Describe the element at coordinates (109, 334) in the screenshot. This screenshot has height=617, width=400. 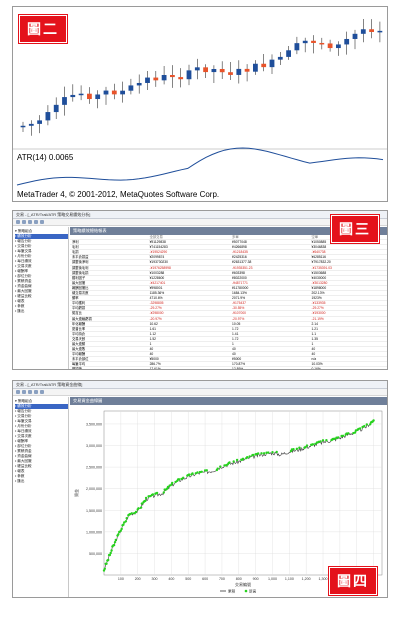
I see `row-label: 平均持倉` at that location.